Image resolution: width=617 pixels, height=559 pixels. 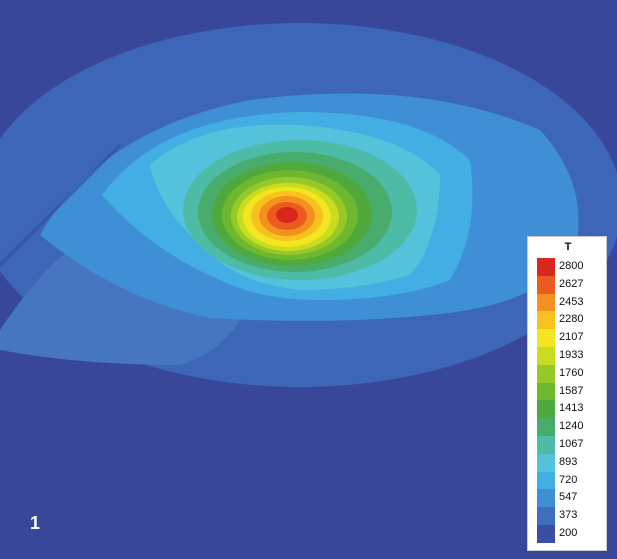 I want to click on colorbar-value: 1240, so click(x=571, y=426).